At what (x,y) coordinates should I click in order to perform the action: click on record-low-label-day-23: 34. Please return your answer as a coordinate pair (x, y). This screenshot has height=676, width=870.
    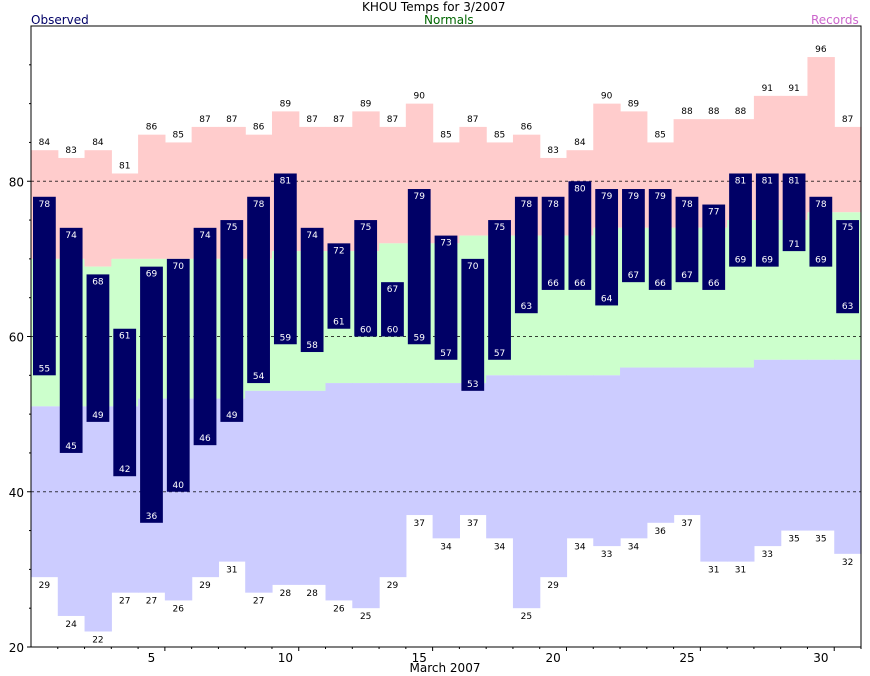
    Looking at the image, I should click on (634, 547).